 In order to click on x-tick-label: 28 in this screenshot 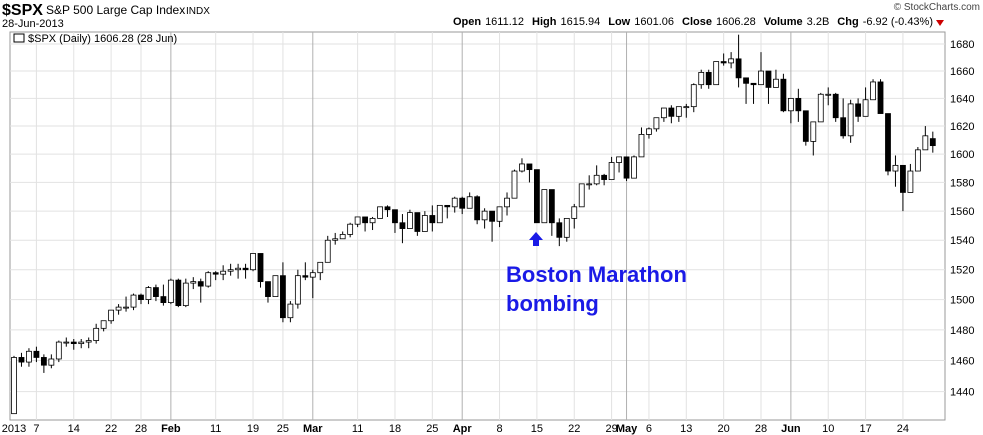, I will do `click(141, 429)`.